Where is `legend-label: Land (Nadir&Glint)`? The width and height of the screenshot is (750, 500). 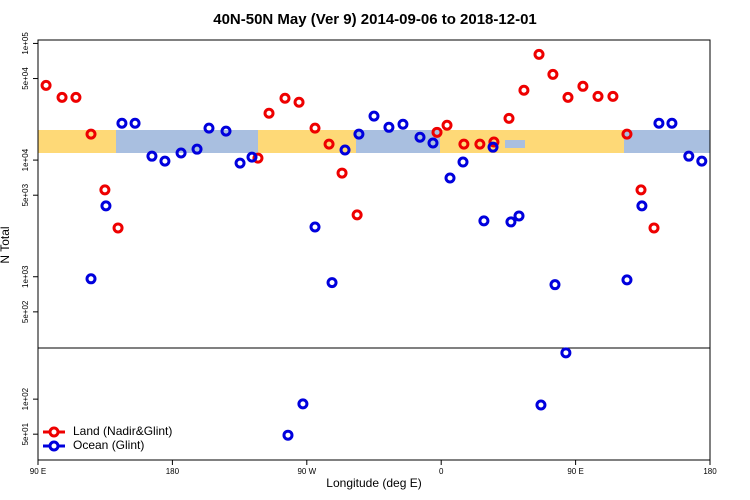
legend-label: Land (Nadir&Glint) is located at coordinates (122, 431).